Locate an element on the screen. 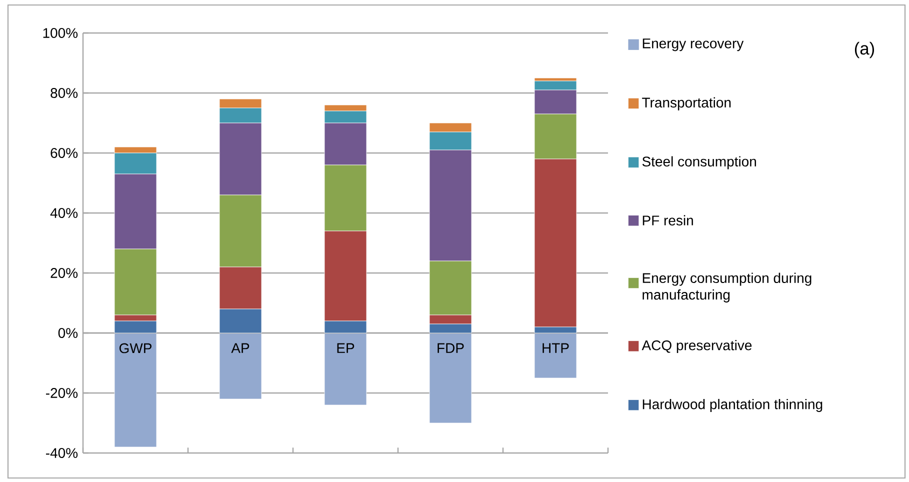 Image resolution: width=909 pixels, height=482 pixels. legend-label: ACQ preservative is located at coordinates (697, 347).